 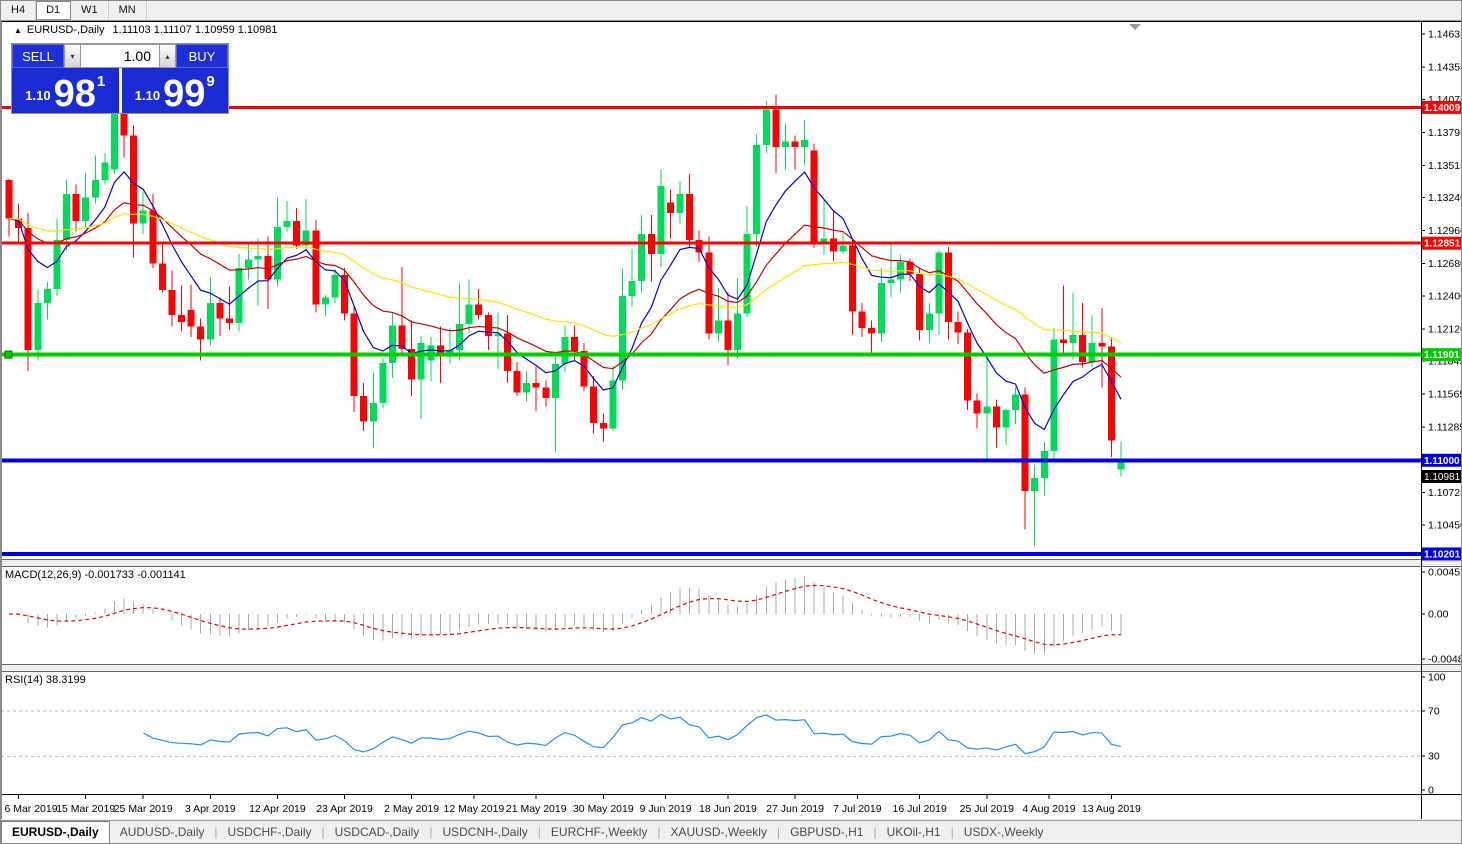 I want to click on macd-indicator-label: MACD(12,26,9) -0.001733 -0.001141, so click(x=95, y=575).